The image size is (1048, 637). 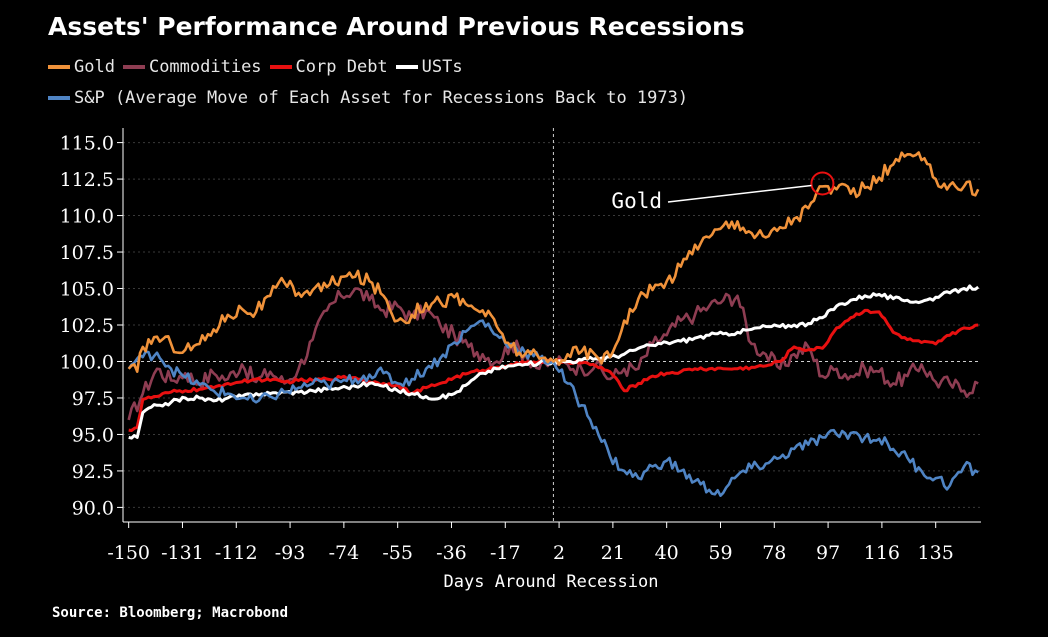 I want to click on legend-swatch-usts, so click(x=406, y=67).